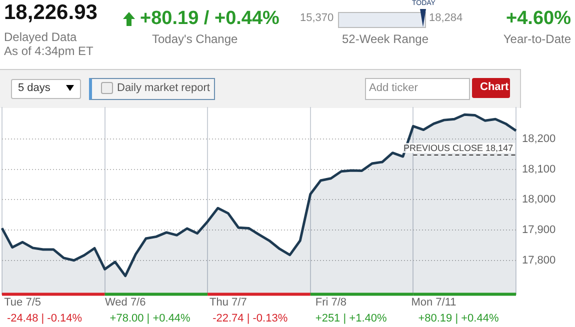 The image size is (575, 327). Describe the element at coordinates (331, 302) in the screenshot. I see `x-tick-label: Fri 7/8` at that location.